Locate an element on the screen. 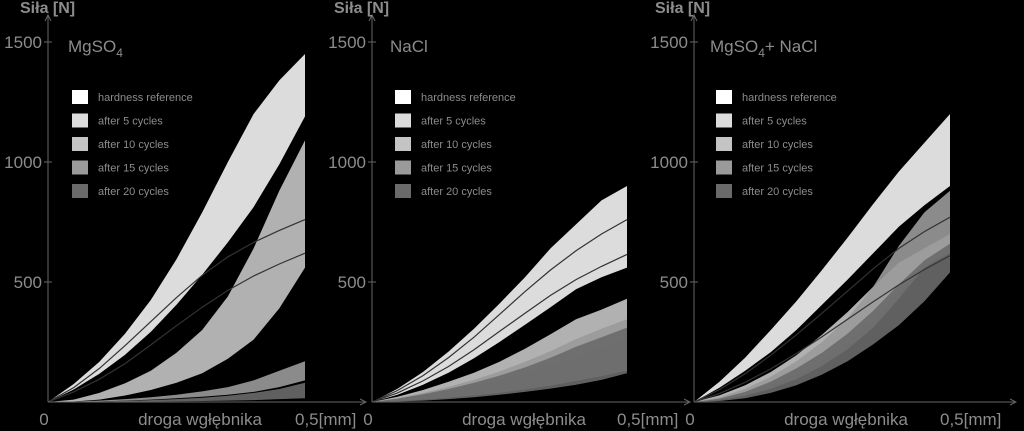 The height and width of the screenshot is (431, 1024). panel-title: MgSO4+ NaCl is located at coordinates (763, 48).